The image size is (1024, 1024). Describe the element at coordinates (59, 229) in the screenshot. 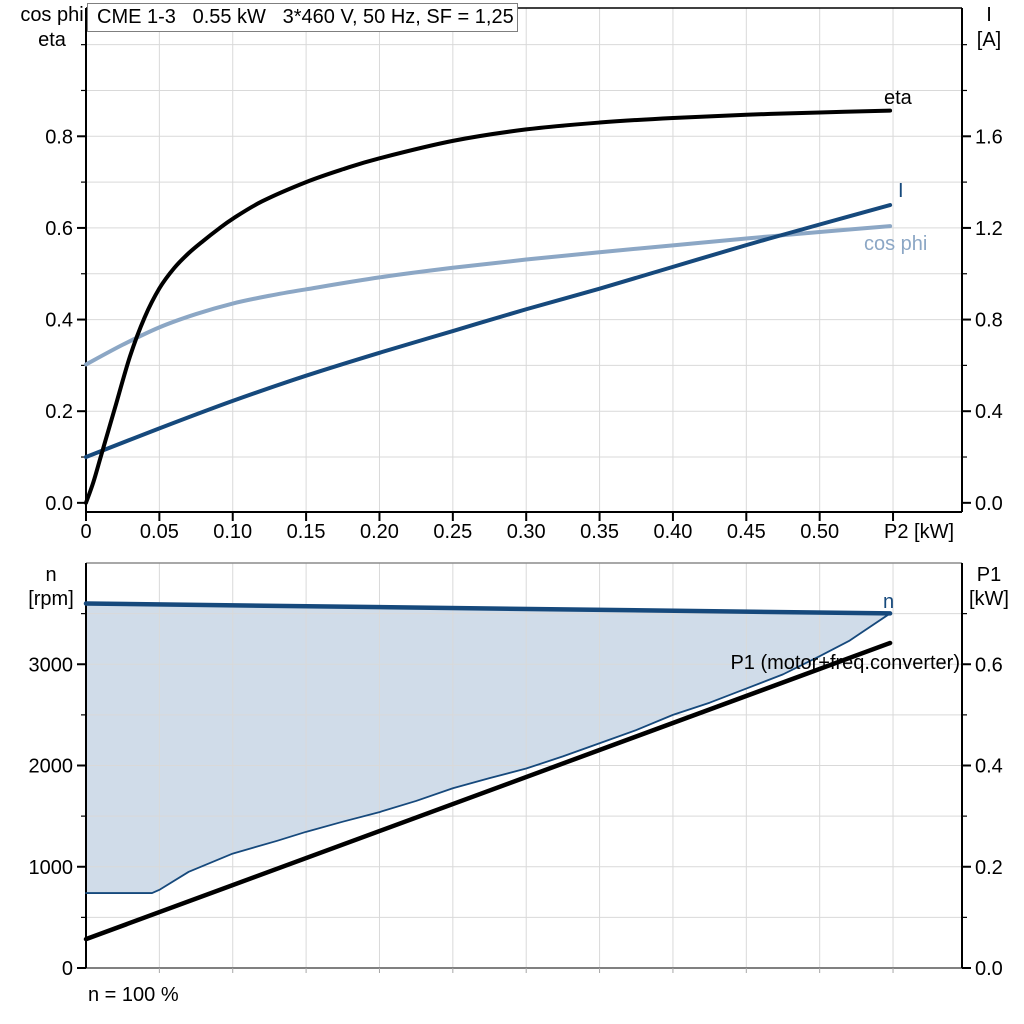

I see `left-tick-label: 0.6` at that location.